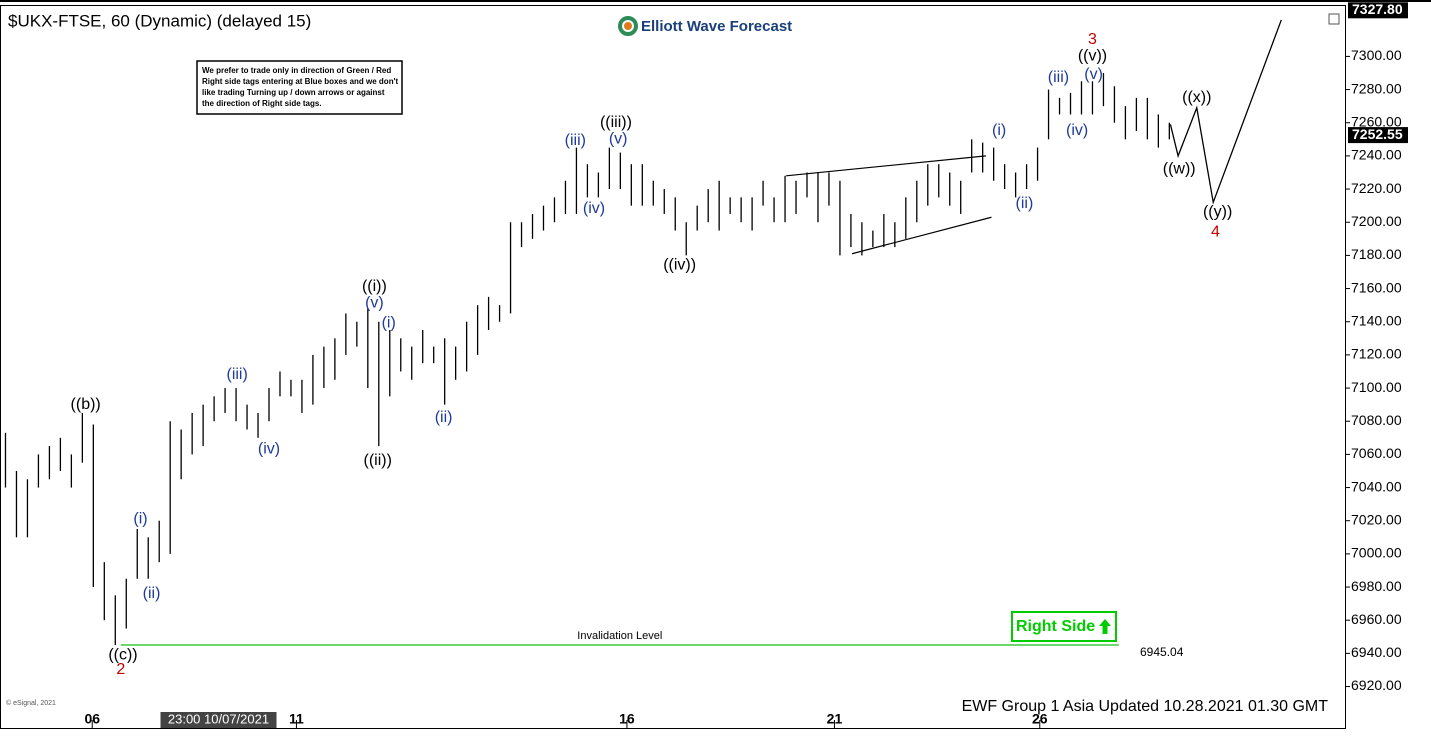 The image size is (1431, 739). What do you see at coordinates (377, 460) in the screenshot?
I see `wave-label: ((ii))` at bounding box center [377, 460].